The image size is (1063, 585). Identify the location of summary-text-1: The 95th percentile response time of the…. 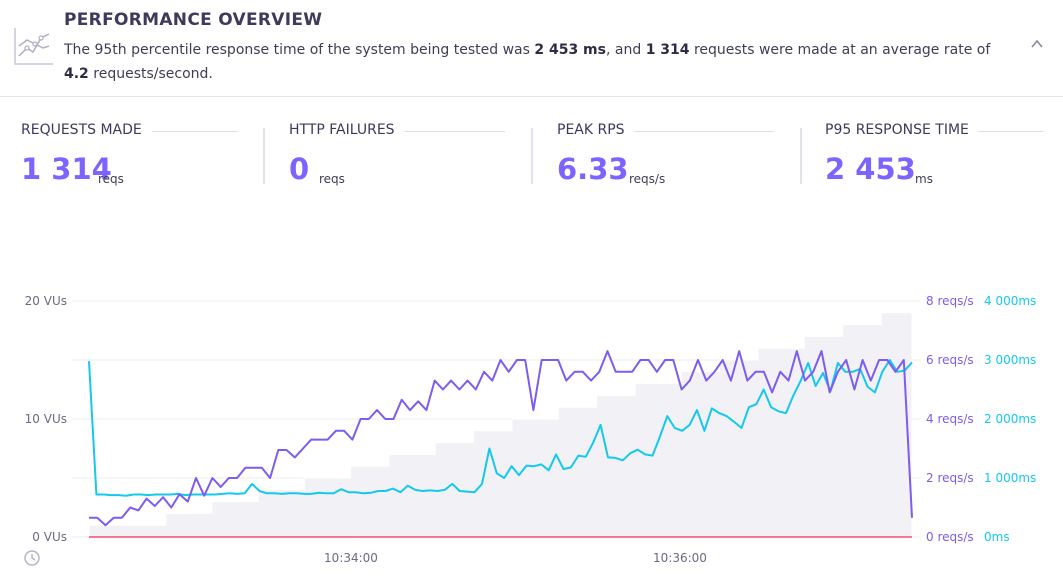
(299, 50).